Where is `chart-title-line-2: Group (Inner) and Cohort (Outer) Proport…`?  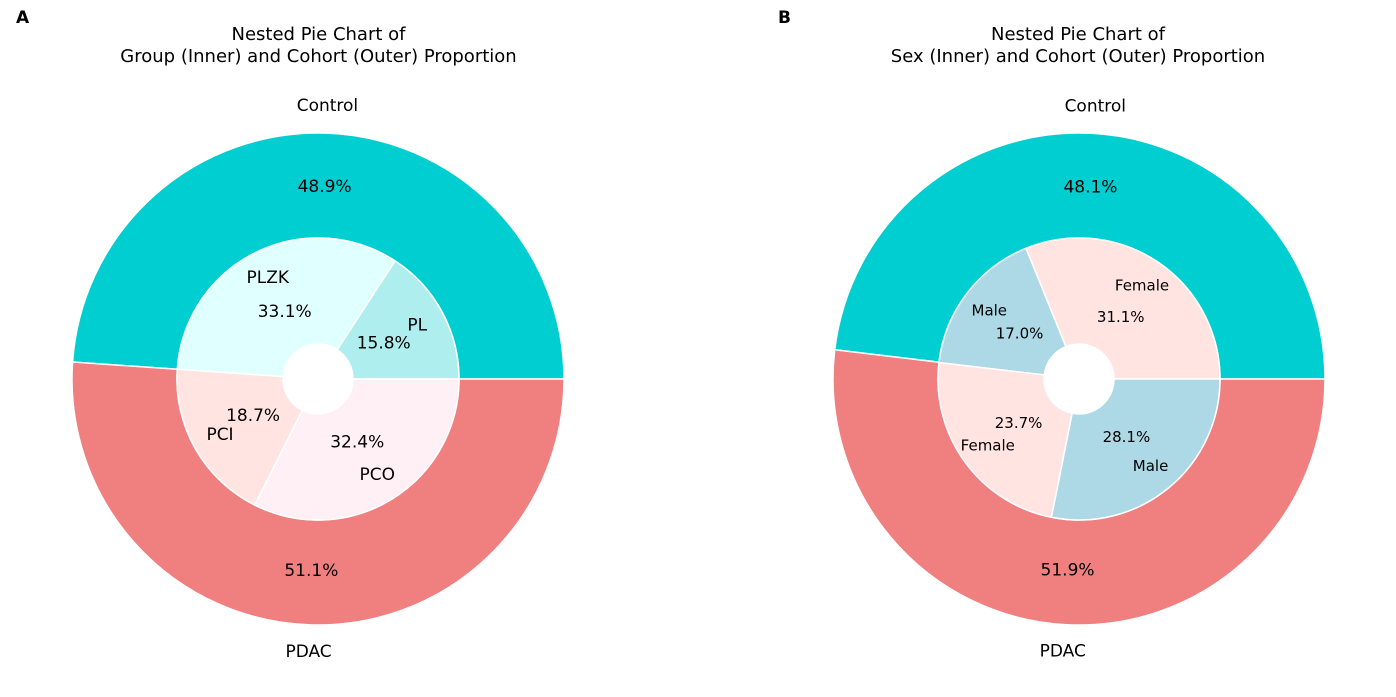 chart-title-line-2: Group (Inner) and Cohort (Outer) Proport… is located at coordinates (318, 56).